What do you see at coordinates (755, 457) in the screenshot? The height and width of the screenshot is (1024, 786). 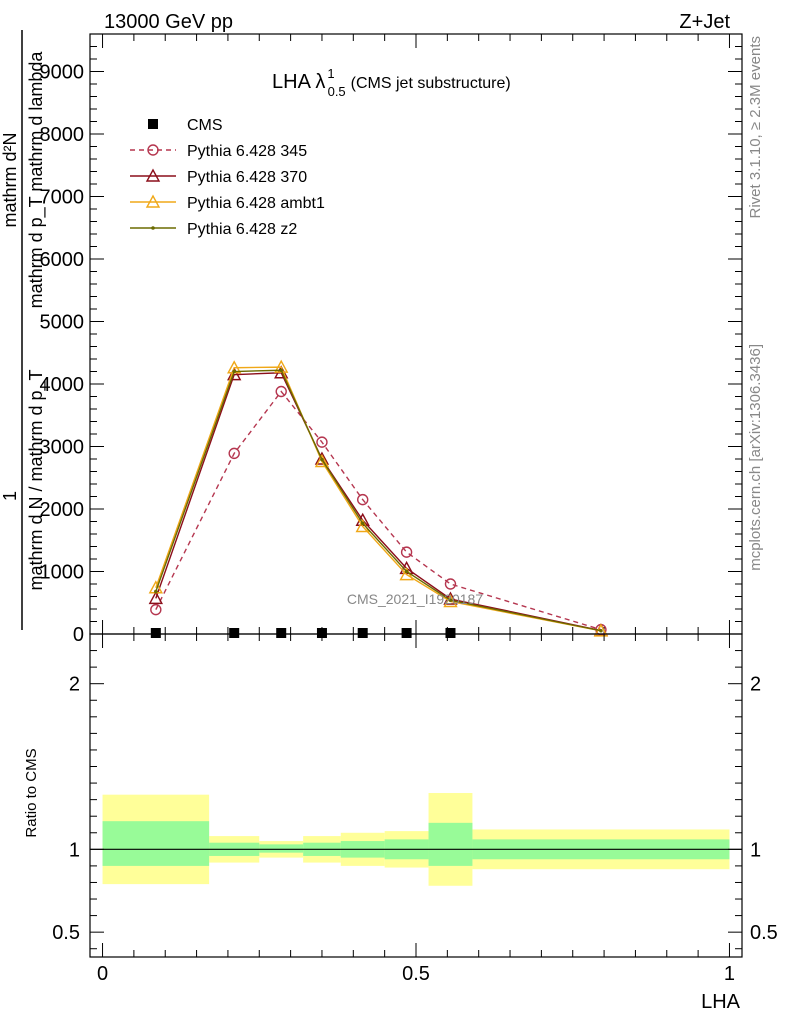 I see `mcplots-label: mcplots.cern.ch [arXiv:1306.3436]` at bounding box center [755, 457].